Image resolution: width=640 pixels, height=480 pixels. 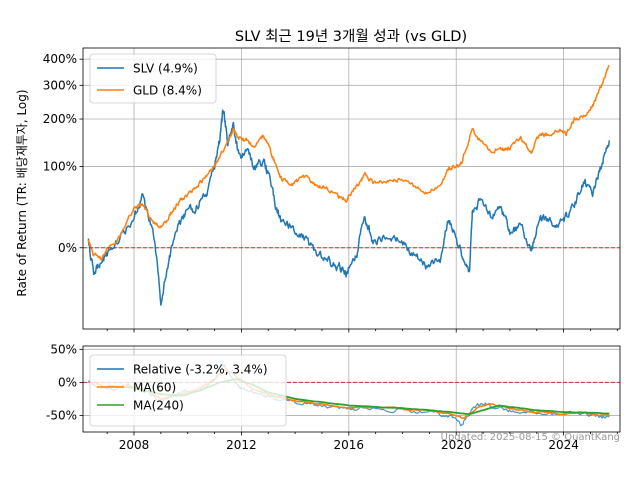 What do you see at coordinates (60, 59) in the screenshot?
I see `main-ytick-label: 400%` at bounding box center [60, 59].